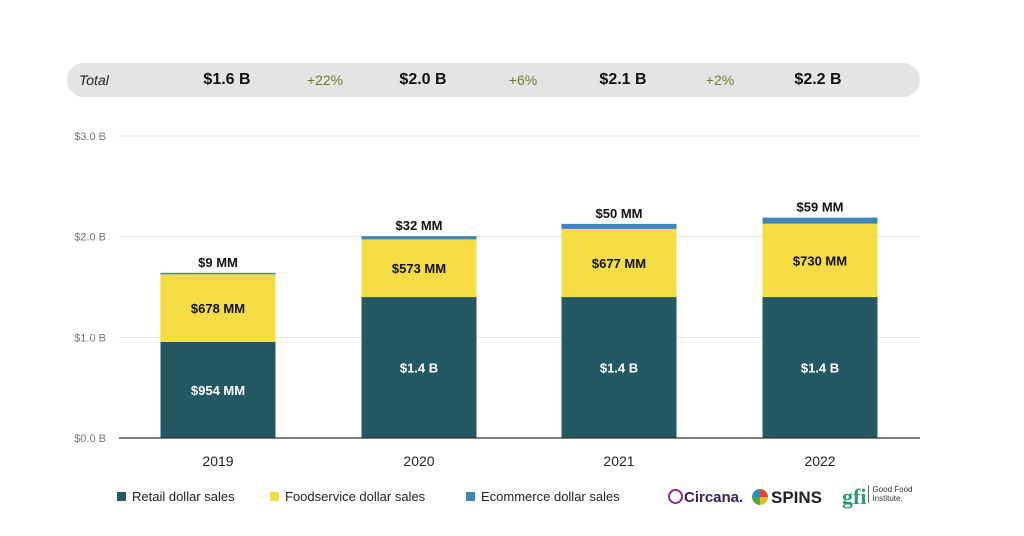 This screenshot has height=536, width=1024. Describe the element at coordinates (218, 262) in the screenshot. I see `data-label-2019-2: $9 MM` at that location.